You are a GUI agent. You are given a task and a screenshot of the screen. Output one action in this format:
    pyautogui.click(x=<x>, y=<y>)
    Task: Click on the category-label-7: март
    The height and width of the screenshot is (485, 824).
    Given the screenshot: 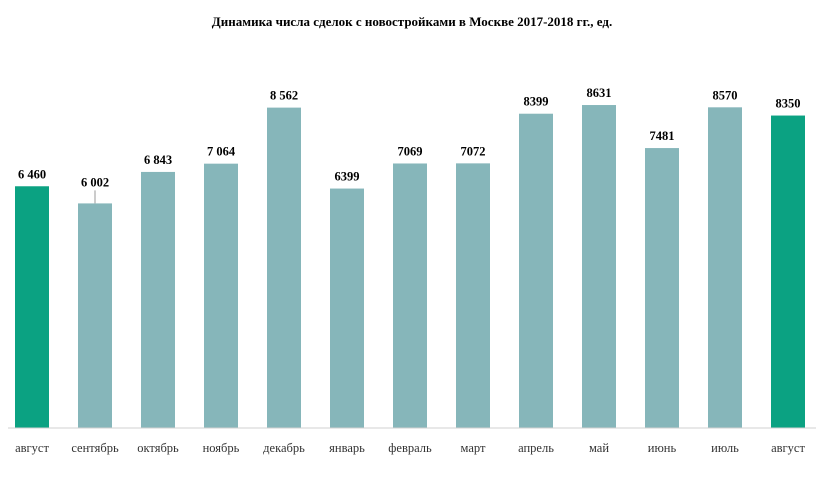 What is the action you would take?
    pyautogui.click(x=473, y=448)
    